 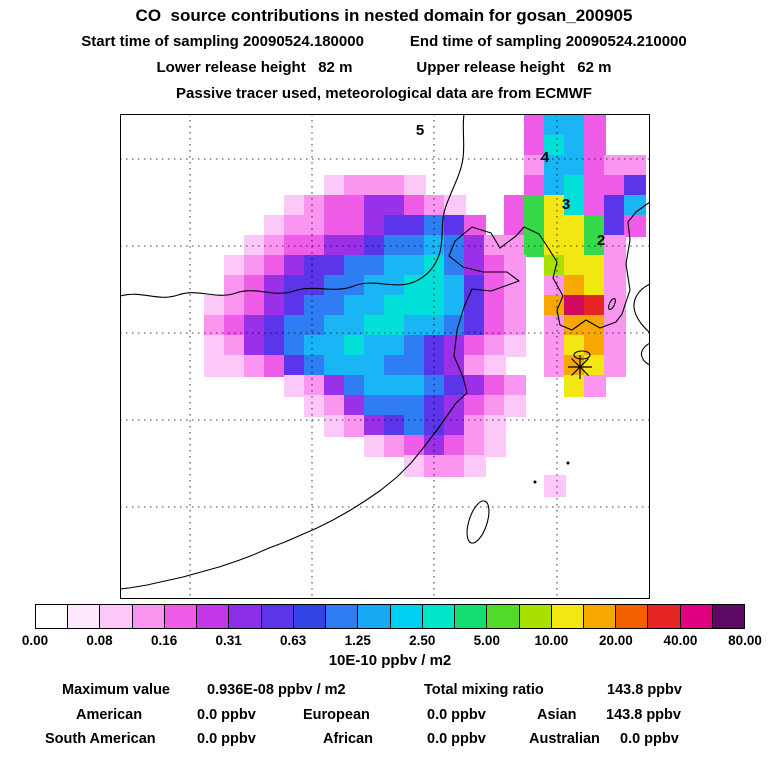 I want to click on lower-release-height-text: Lower release height 82 m, so click(x=254, y=67).